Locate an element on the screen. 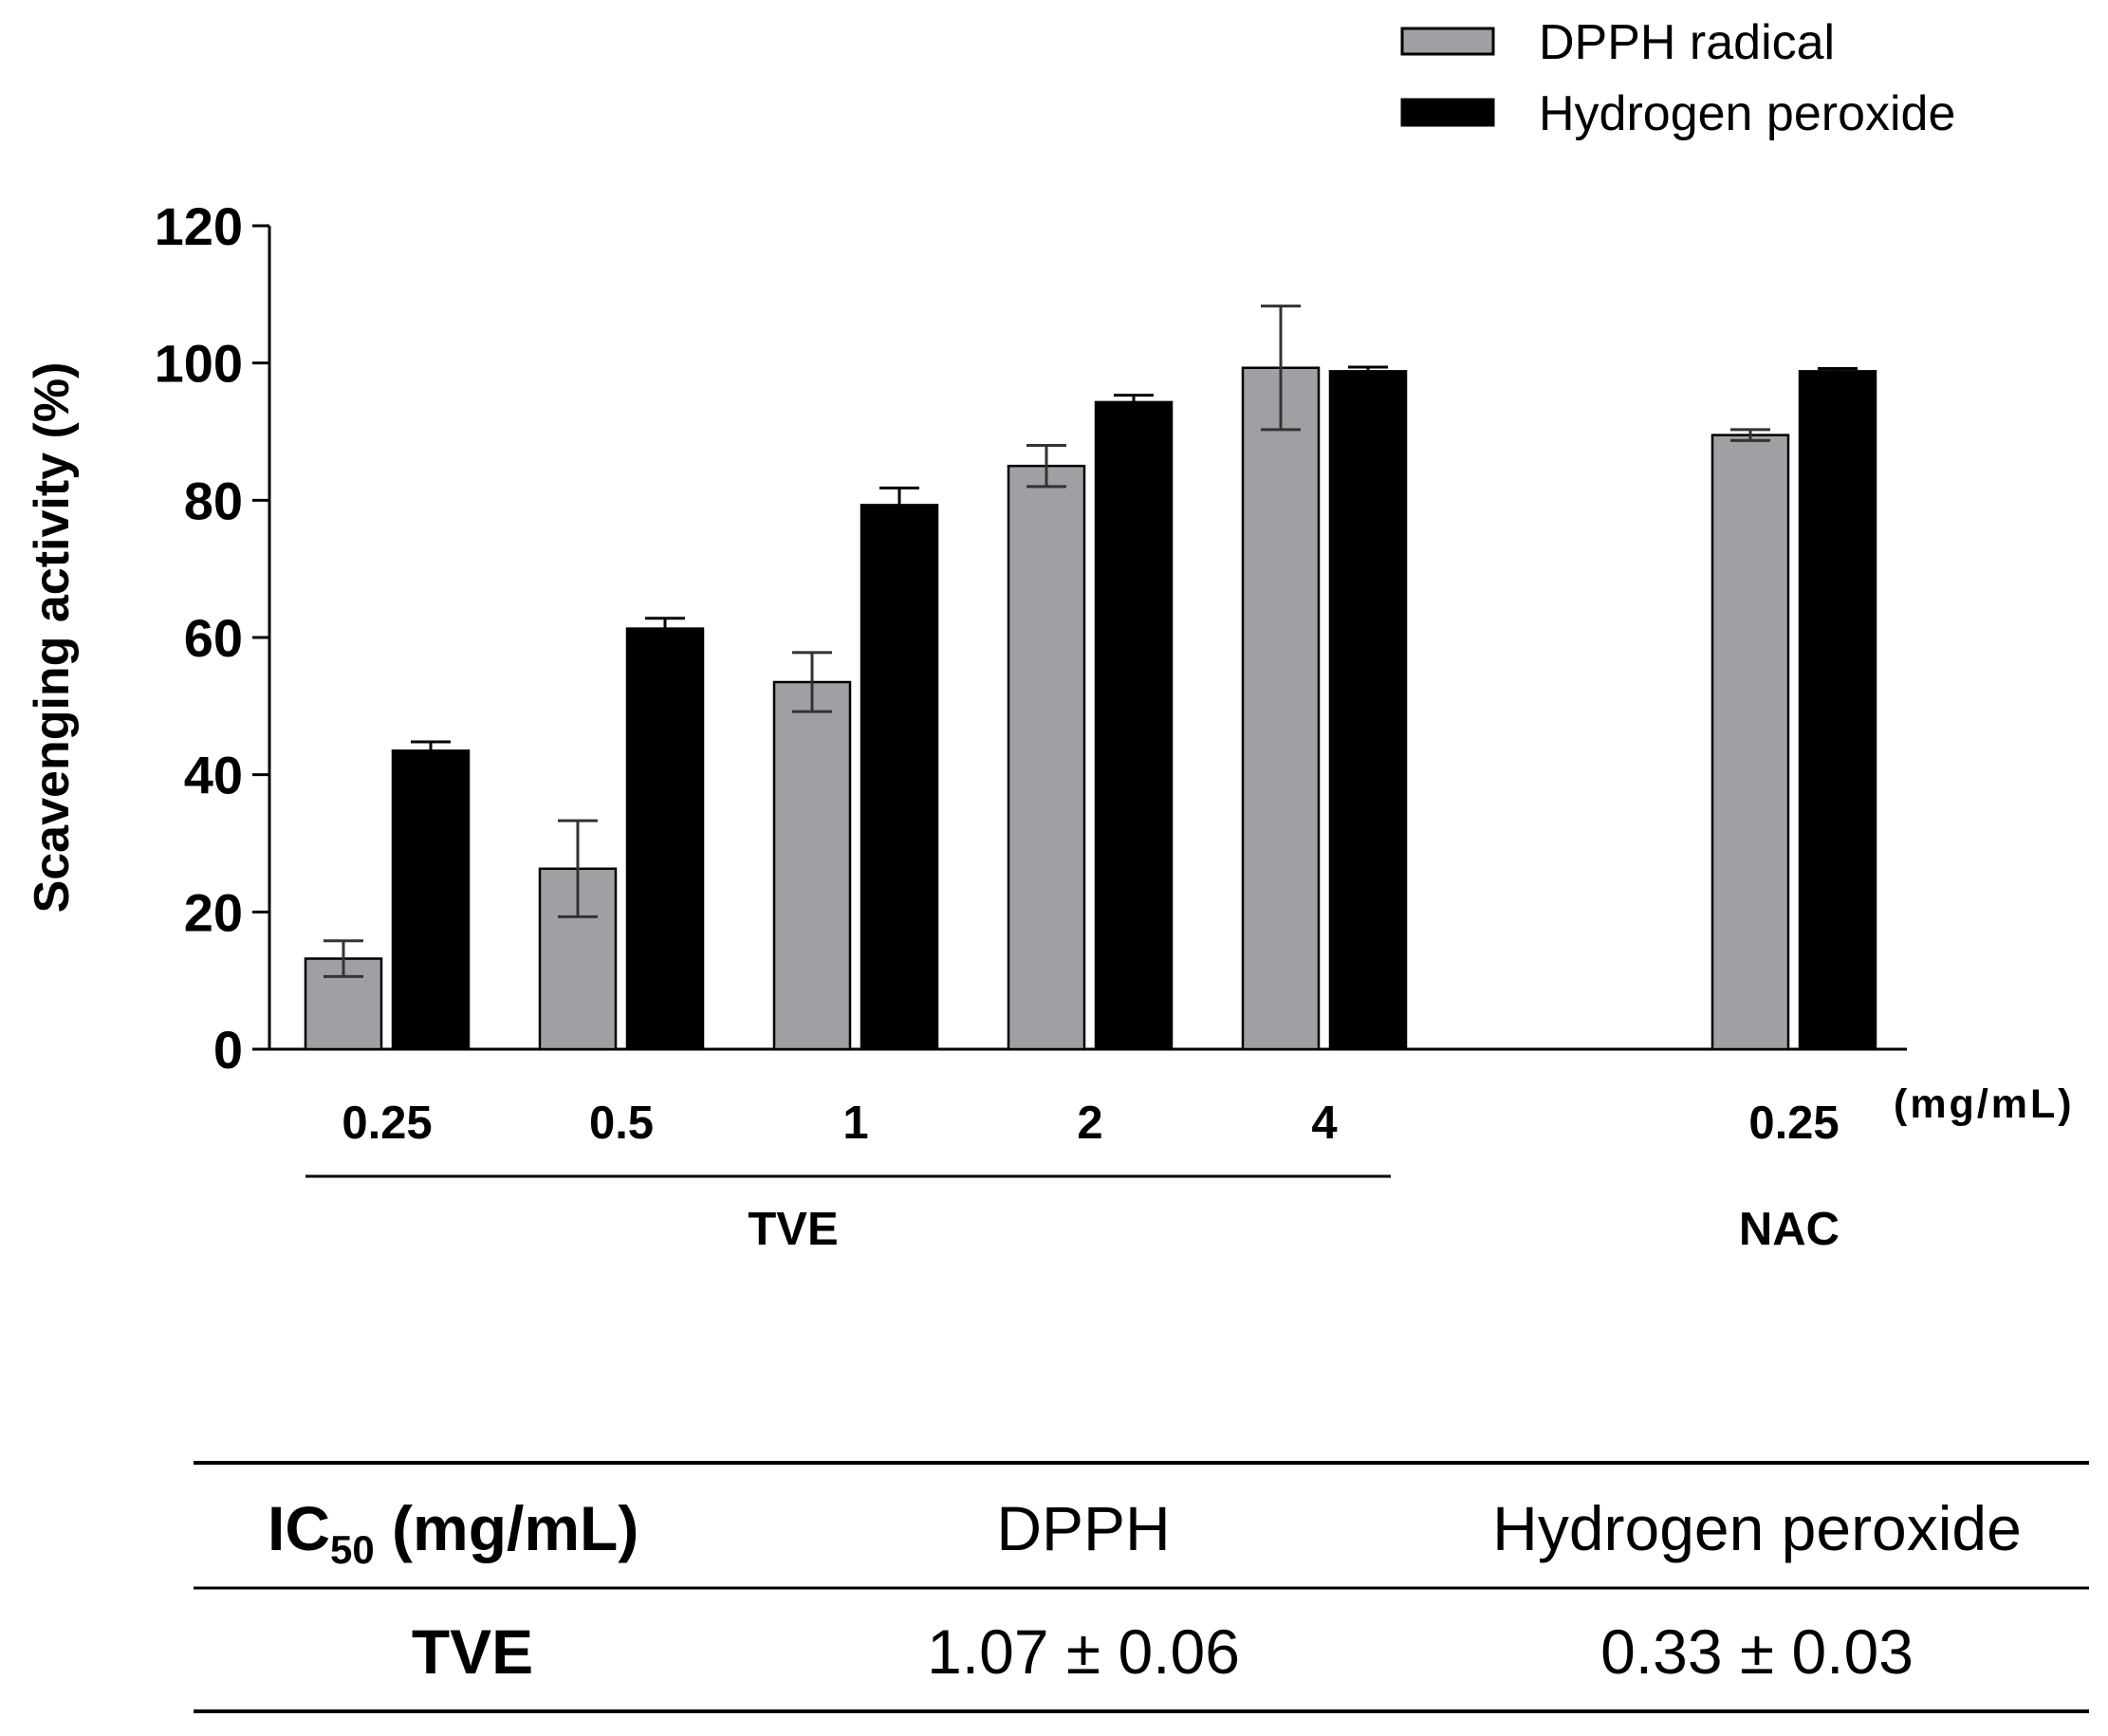 This screenshot has width=2108, height=1736. category-label: 1 is located at coordinates (855, 1123).